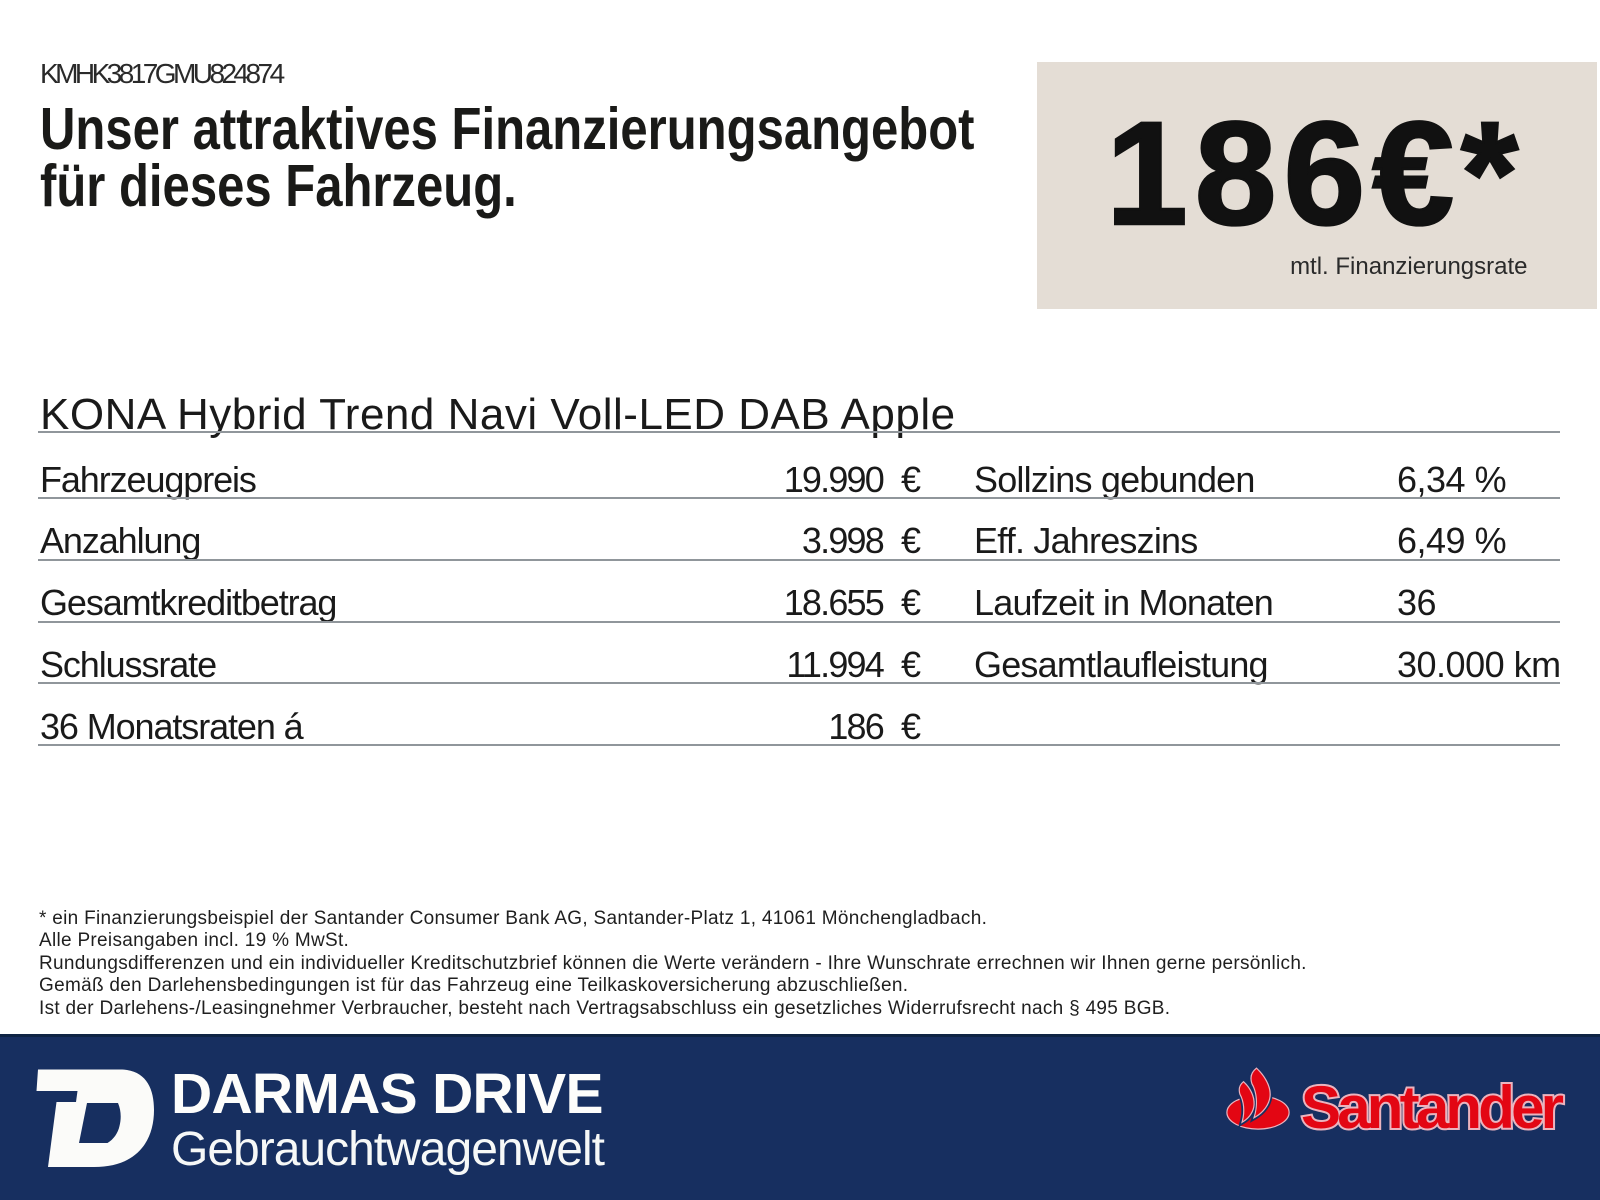 This screenshot has height=1200, width=1600. I want to click on svg-text: Santander, so click(1432, 1107).